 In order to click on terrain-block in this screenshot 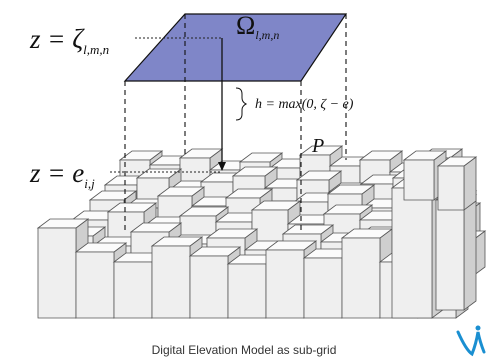, I will do `click(457, 183)`.